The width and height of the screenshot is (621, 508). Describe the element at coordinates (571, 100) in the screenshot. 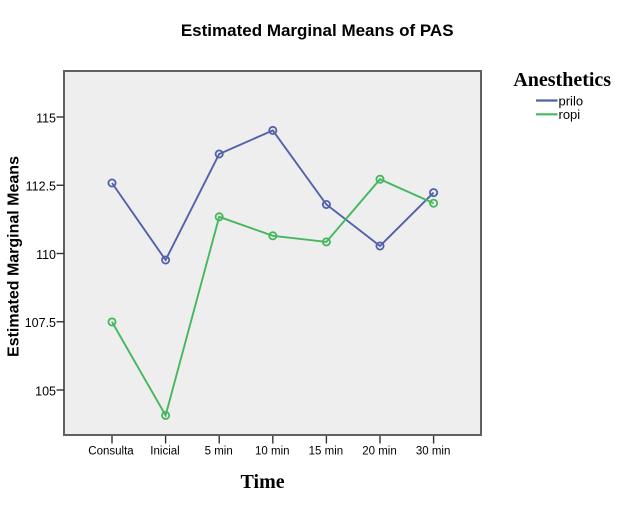

I see `svg-text: prilo` at that location.